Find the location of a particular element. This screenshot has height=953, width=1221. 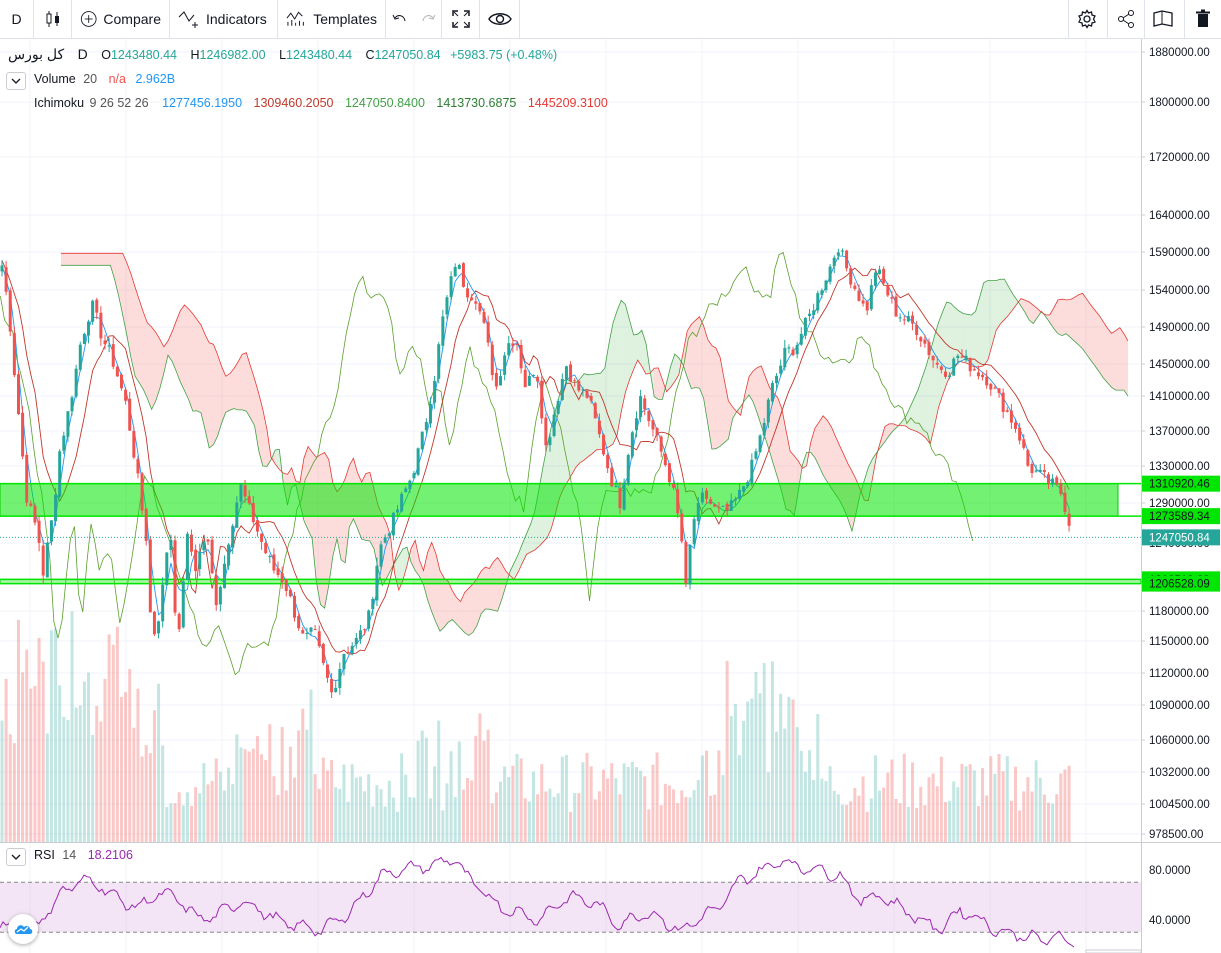

snapshot-button is located at coordinates (1162, 19).